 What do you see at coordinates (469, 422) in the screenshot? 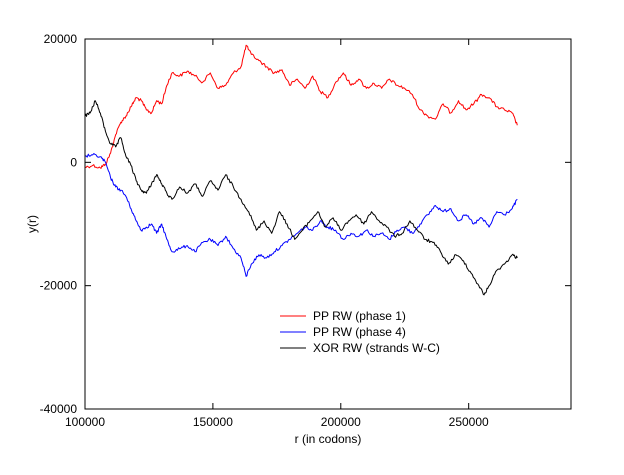
I see `x-tick-label: 250000` at bounding box center [469, 422].